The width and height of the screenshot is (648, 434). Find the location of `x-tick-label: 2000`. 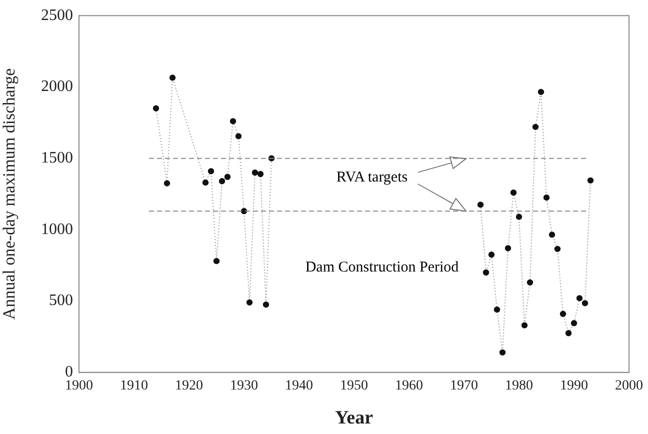

x-tick-label: 2000 is located at coordinates (629, 386).